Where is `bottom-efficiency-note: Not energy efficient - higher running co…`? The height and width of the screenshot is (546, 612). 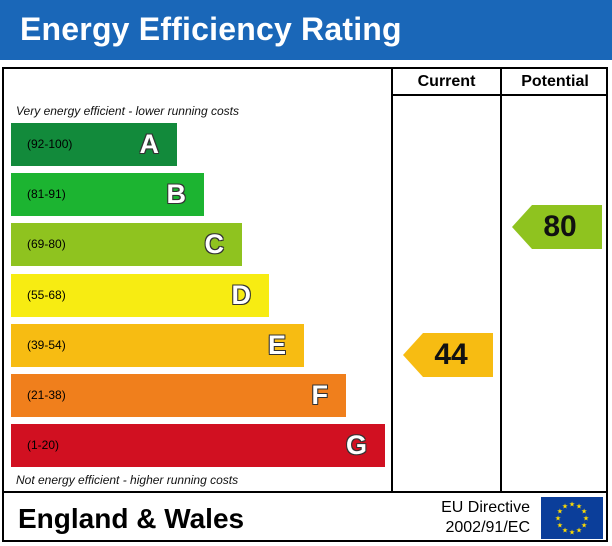 bottom-efficiency-note: Not energy efficient - higher running co… is located at coordinates (127, 480).